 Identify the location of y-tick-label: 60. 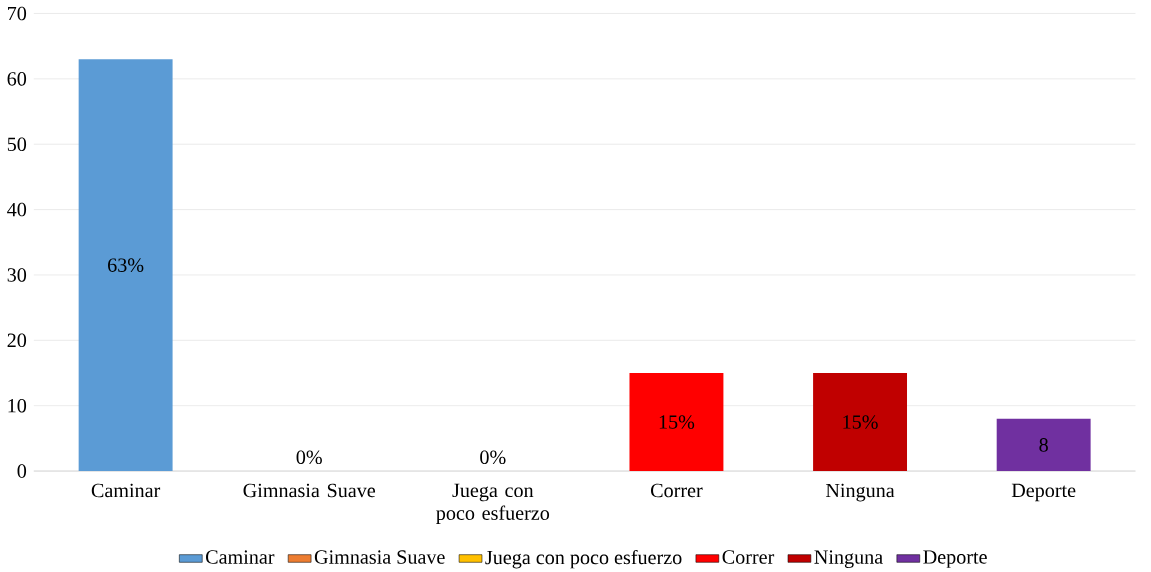
(17, 78).